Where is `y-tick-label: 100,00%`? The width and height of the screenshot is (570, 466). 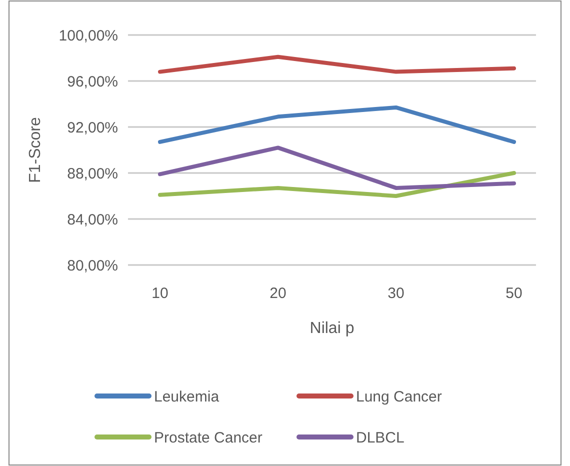 y-tick-label: 100,00% is located at coordinates (88, 35).